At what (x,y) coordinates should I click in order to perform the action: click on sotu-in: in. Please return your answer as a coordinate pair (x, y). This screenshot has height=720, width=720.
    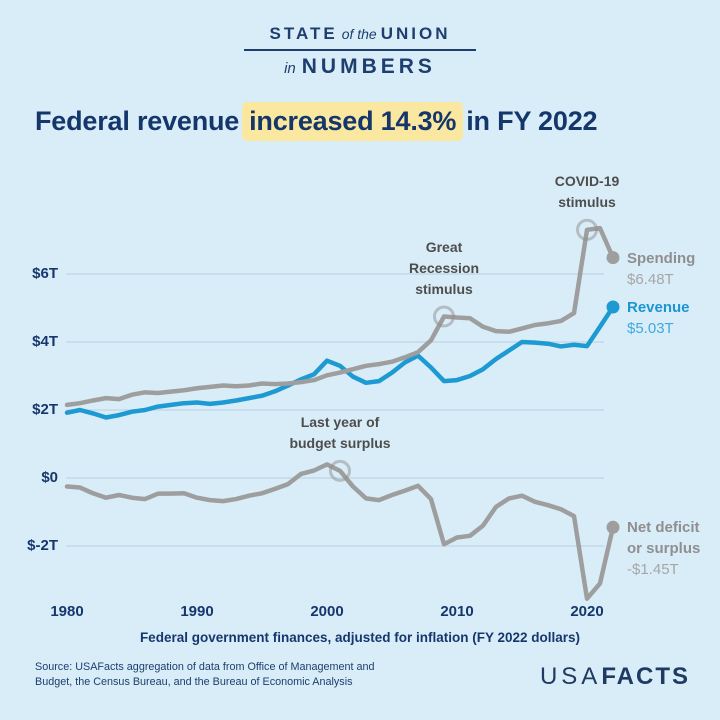
    Looking at the image, I should click on (290, 68).